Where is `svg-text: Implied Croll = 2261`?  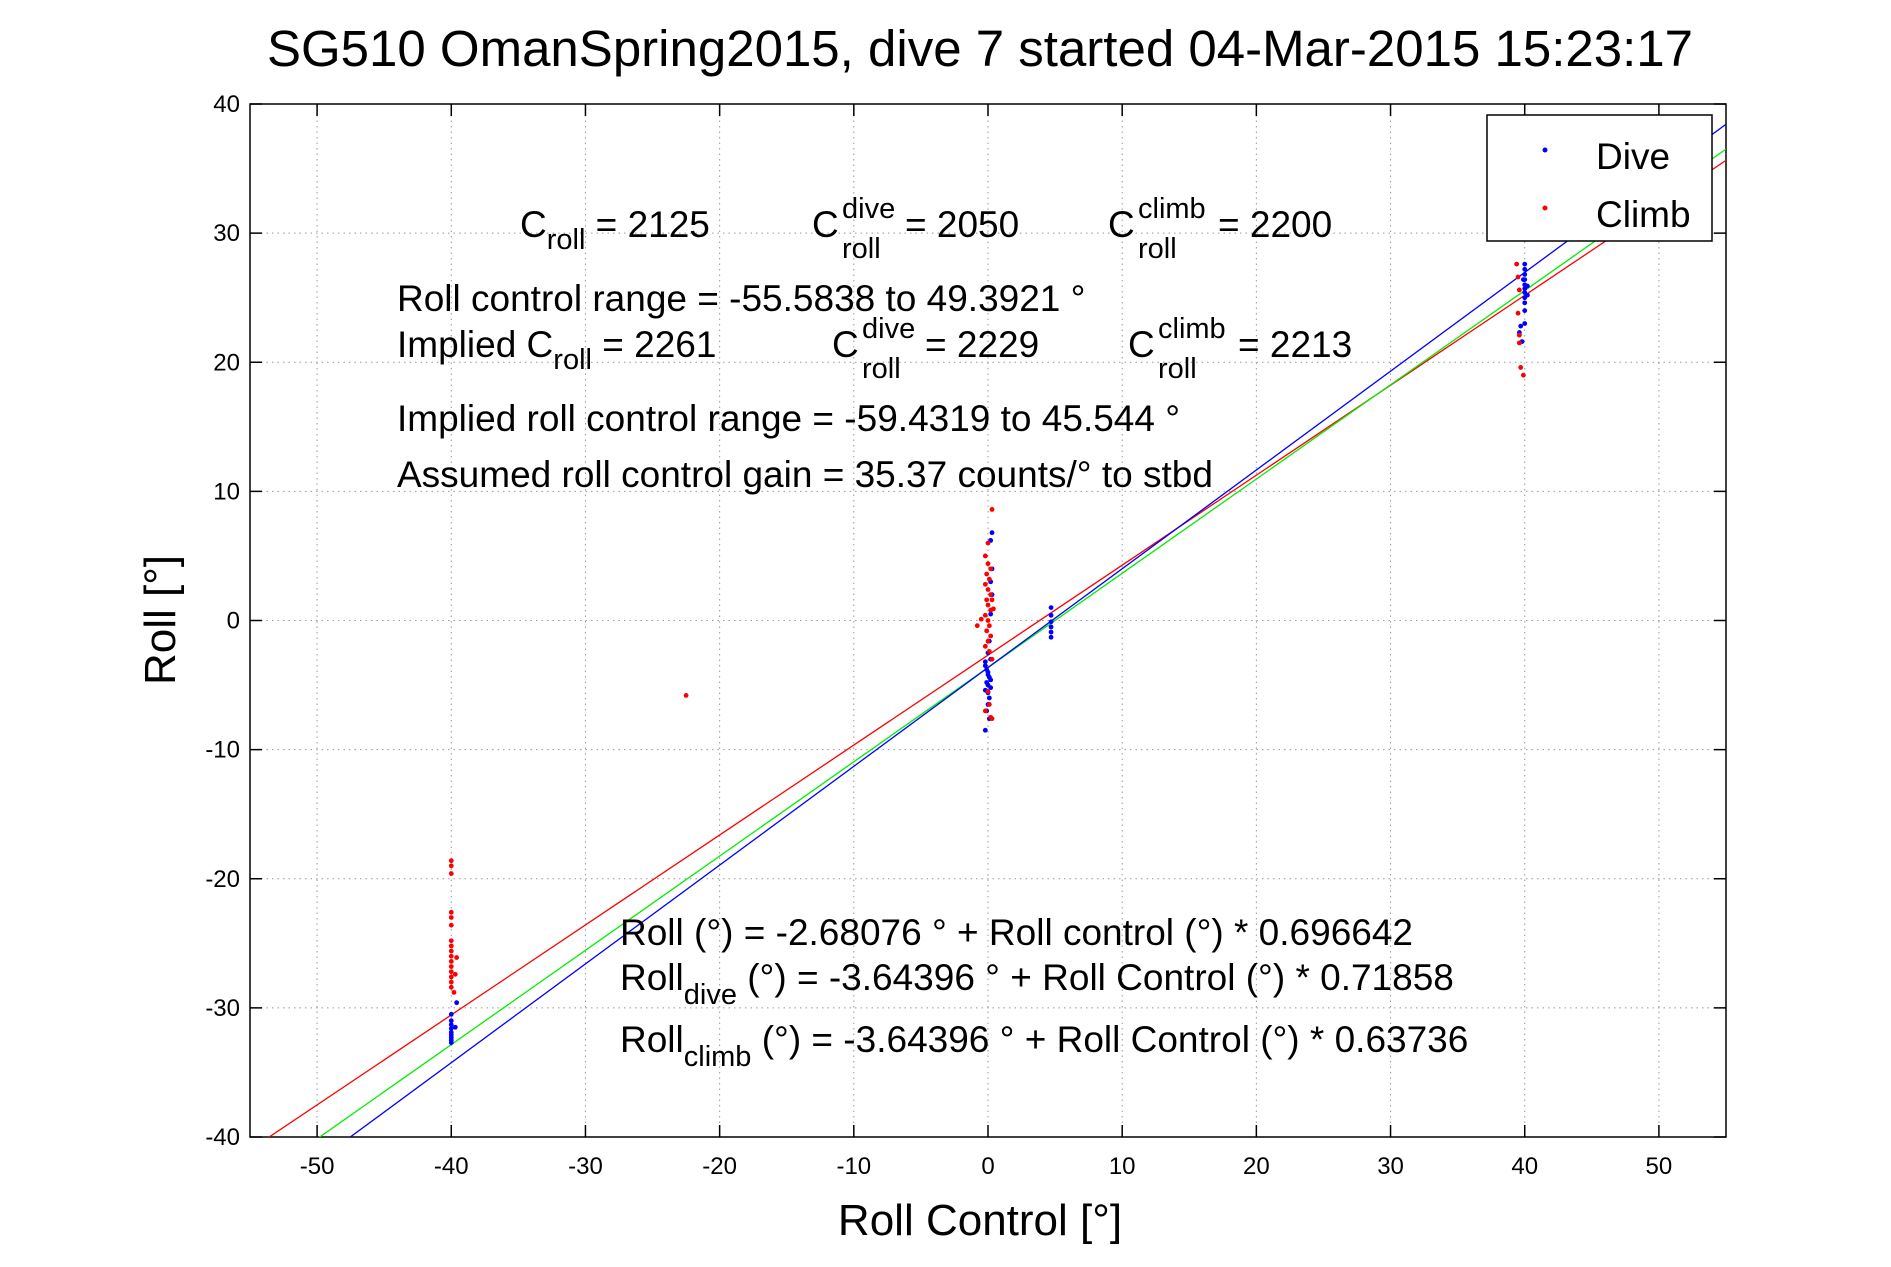
svg-text: Implied Croll = 2261 is located at coordinates (556, 350).